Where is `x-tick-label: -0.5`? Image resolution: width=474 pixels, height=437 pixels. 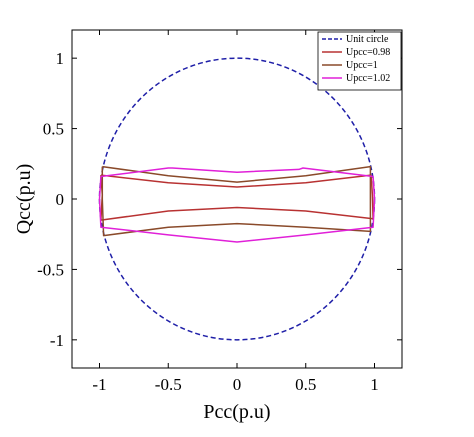
x-tick-label: -0.5 is located at coordinates (168, 384).